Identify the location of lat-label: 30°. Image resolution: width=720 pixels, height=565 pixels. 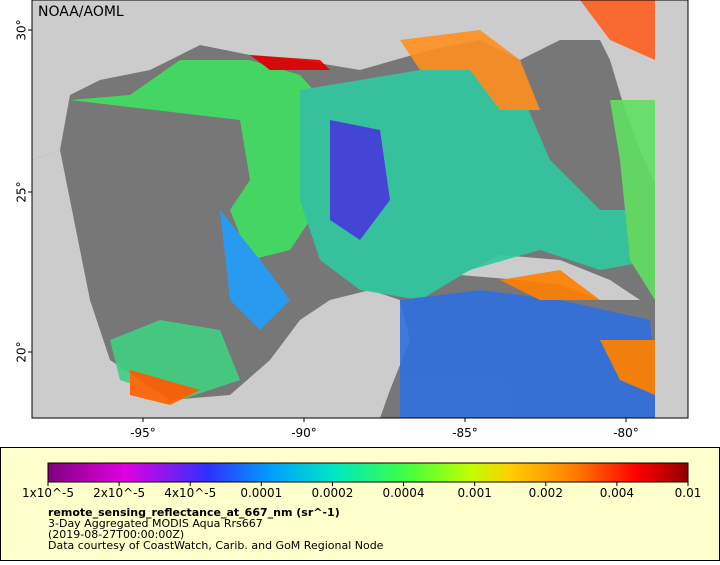
(22, 29).